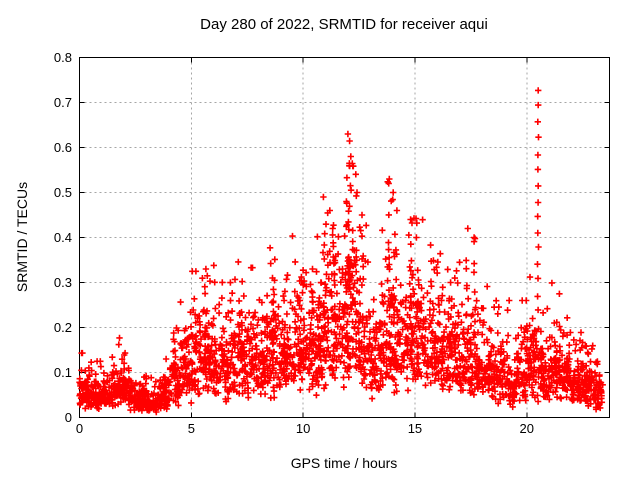  I want to click on x-tick-label: 0, so click(79, 428).